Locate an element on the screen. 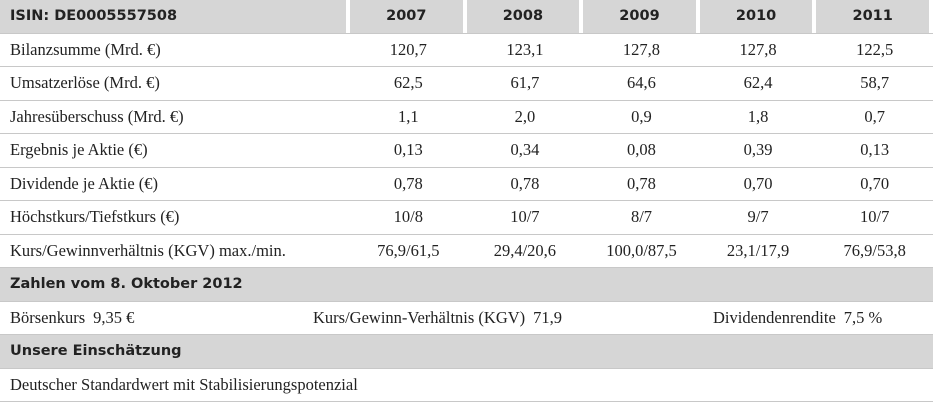 This screenshot has height=402, width=933. header-value: 2007 is located at coordinates (408, 16).